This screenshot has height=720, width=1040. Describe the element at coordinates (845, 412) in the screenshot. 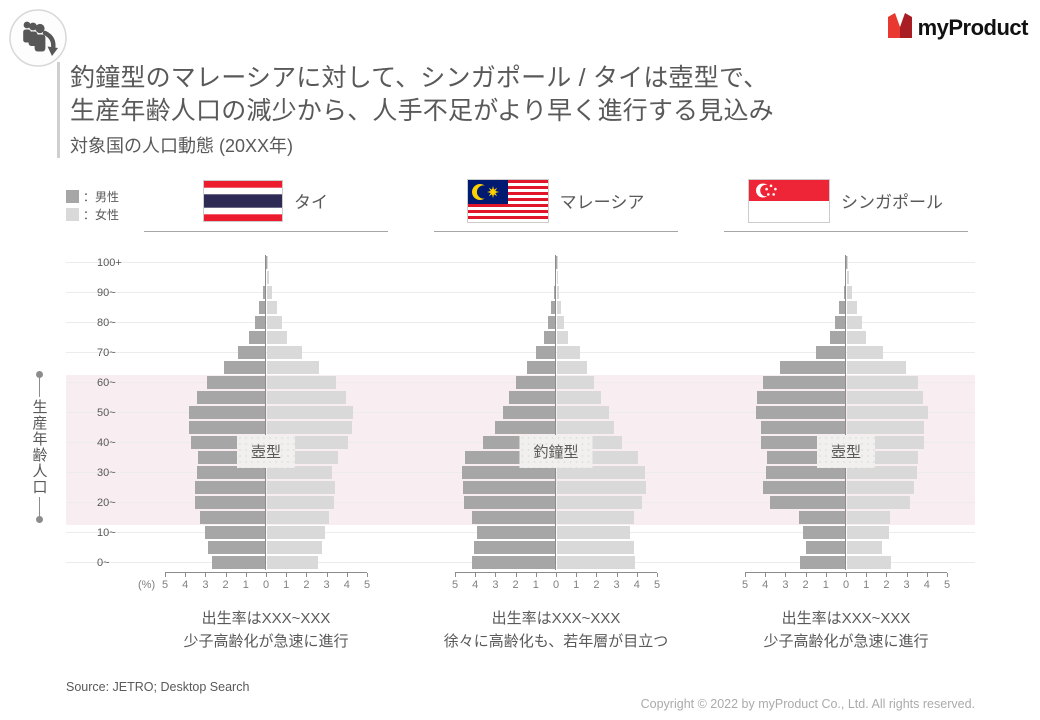

I see `center-axis-line` at that location.